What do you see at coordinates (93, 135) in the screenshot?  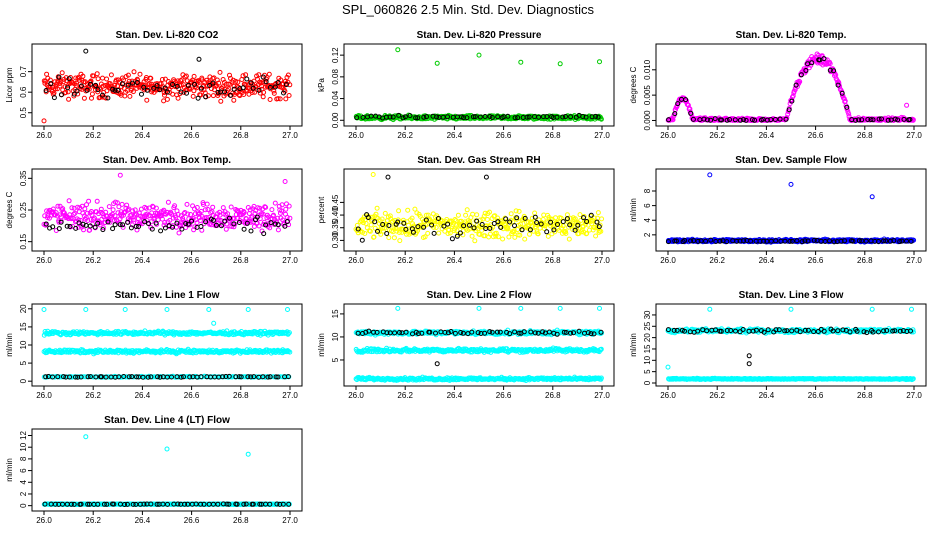 I see `x-tick-label: 26.2` at bounding box center [93, 135].